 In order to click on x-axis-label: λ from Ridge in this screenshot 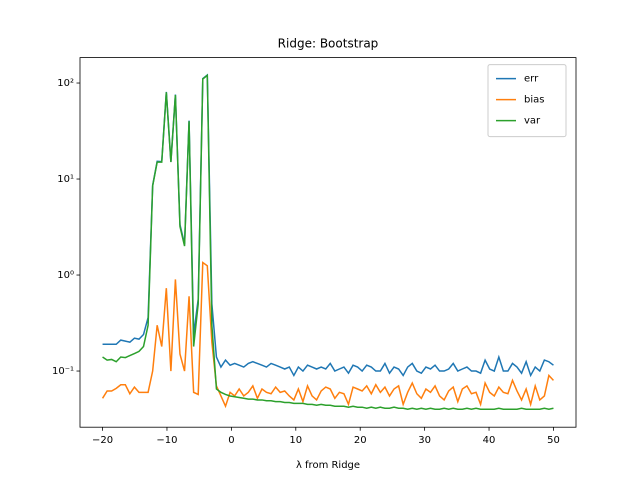, I will do `click(328, 465)`.